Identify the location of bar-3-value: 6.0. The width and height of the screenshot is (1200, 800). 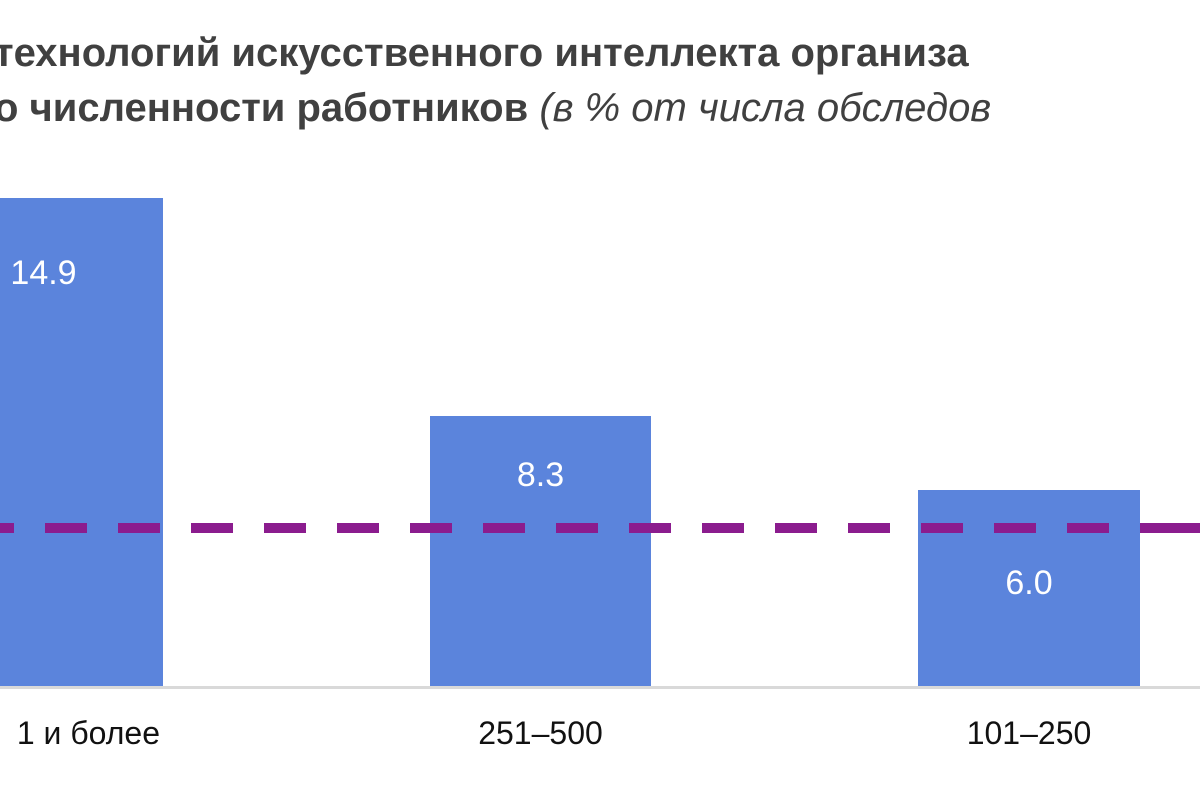
(1029, 583).